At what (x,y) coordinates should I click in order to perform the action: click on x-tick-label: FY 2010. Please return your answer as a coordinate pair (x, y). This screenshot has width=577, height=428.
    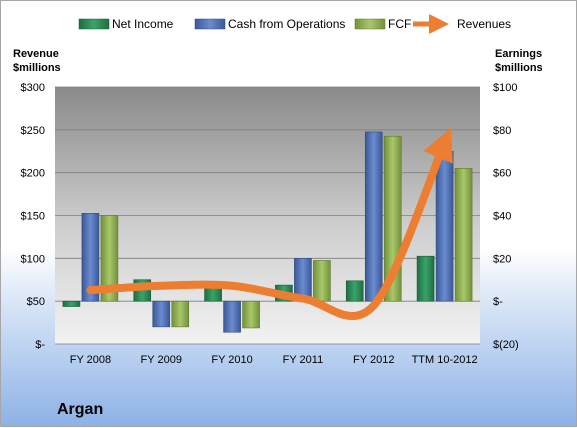
    Looking at the image, I should click on (231, 360).